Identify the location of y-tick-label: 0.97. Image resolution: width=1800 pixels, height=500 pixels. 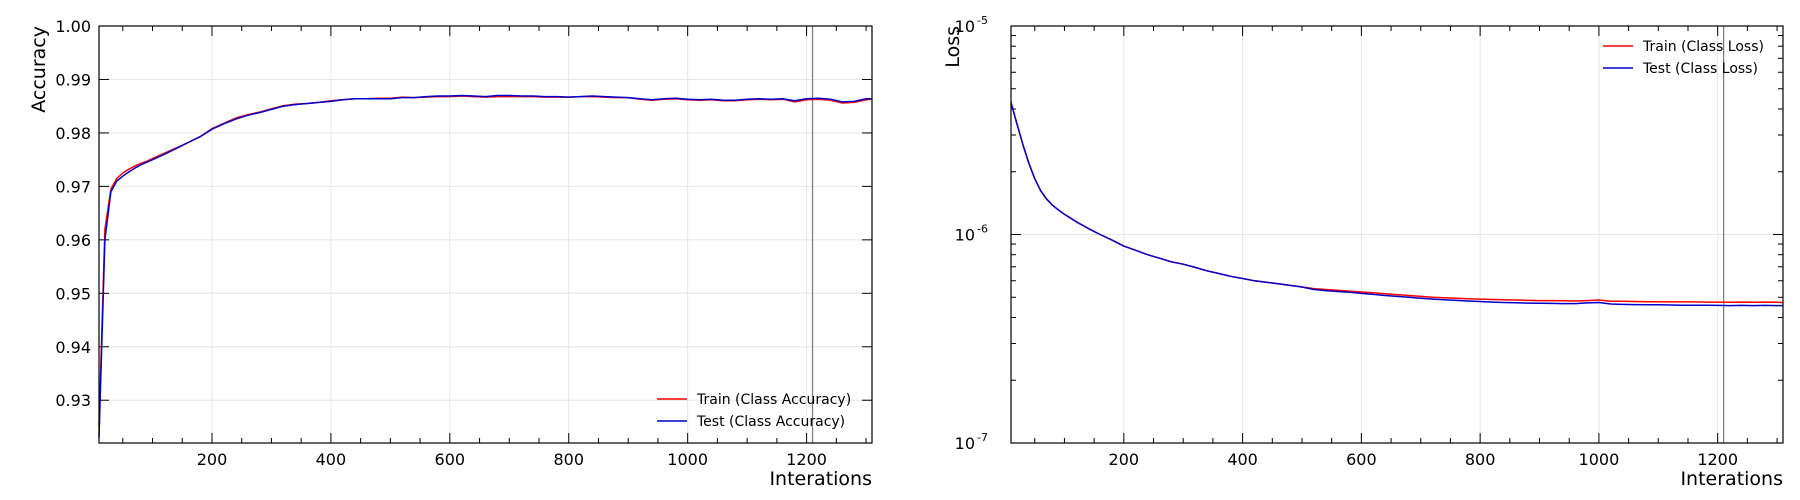
(73, 186).